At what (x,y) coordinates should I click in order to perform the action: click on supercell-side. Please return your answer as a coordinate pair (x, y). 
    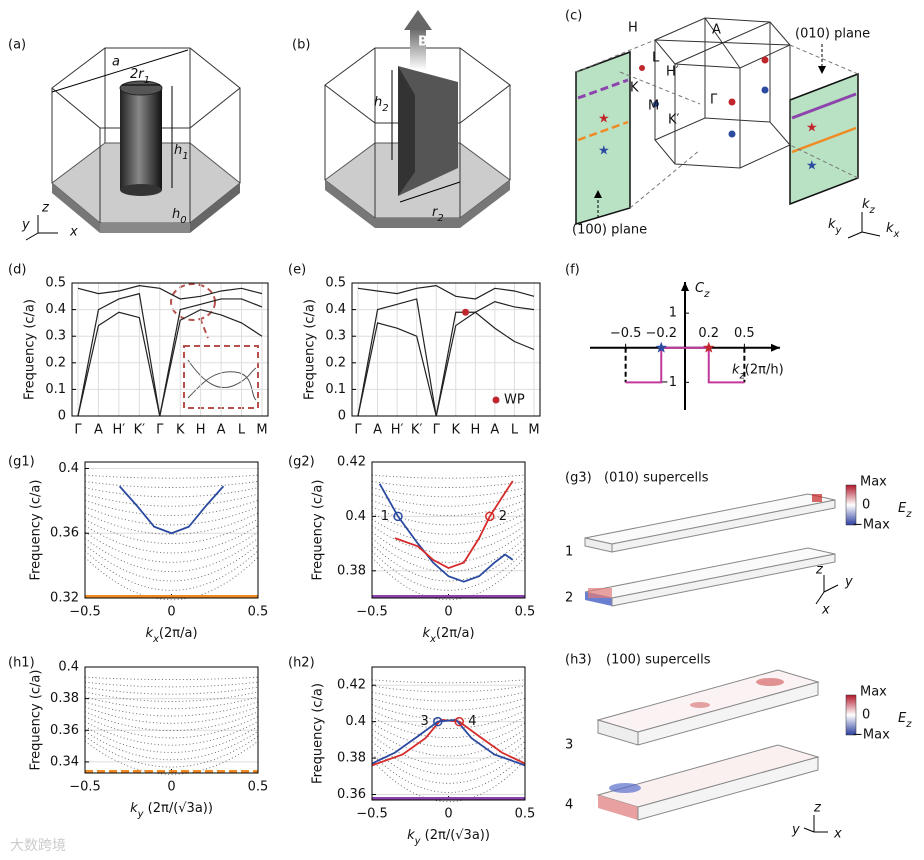
    Looking at the image, I should click on (723, 526).